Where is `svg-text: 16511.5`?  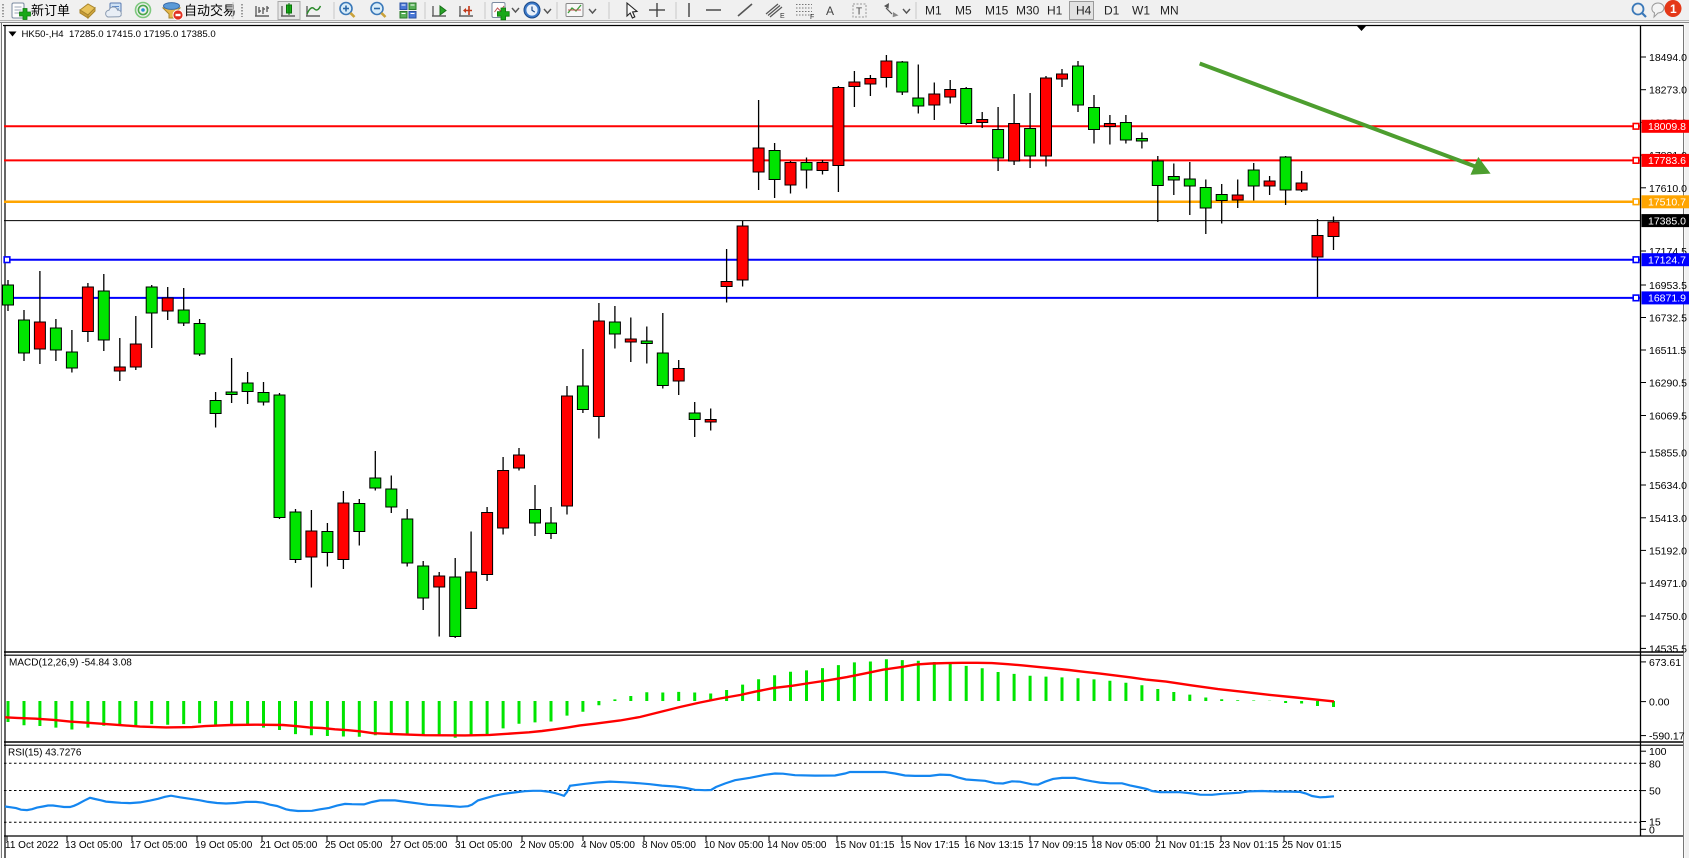
svg-text: 16511.5 is located at coordinates (1667, 351).